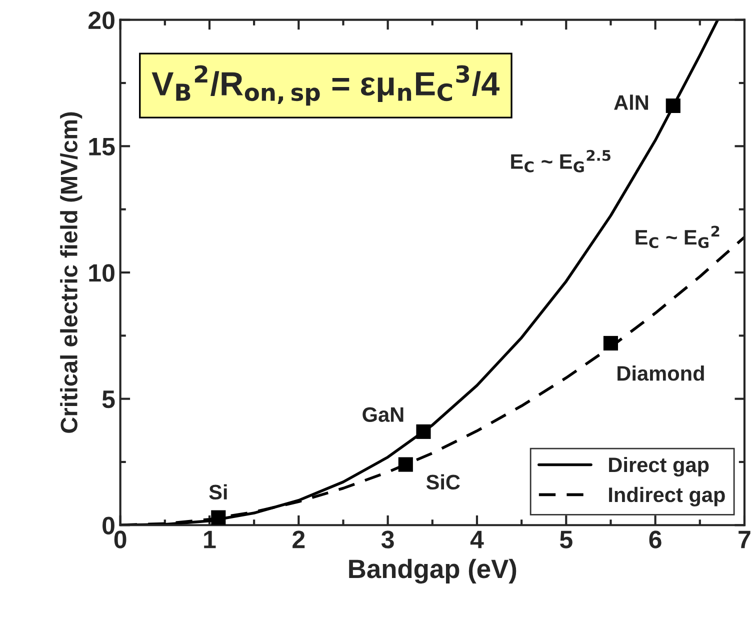  I want to click on text: V$_{B}$$^{2}$/R$_{on,sp}$ = εμ$_{n}$E$_{C}$$^{3}$/4, so click(326, 85).